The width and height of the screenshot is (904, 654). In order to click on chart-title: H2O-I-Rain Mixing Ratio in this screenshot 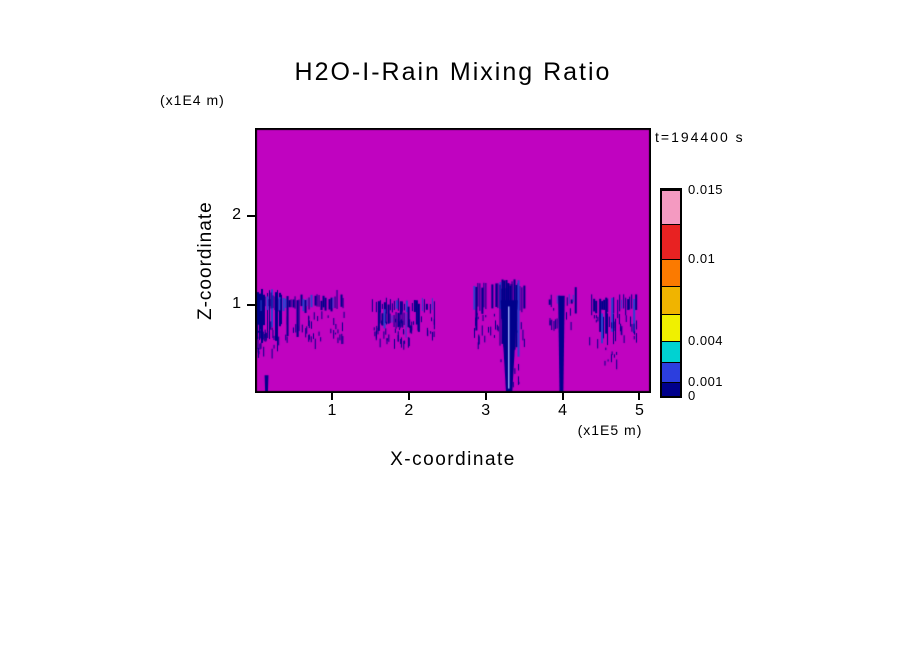, I will do `click(453, 72)`.